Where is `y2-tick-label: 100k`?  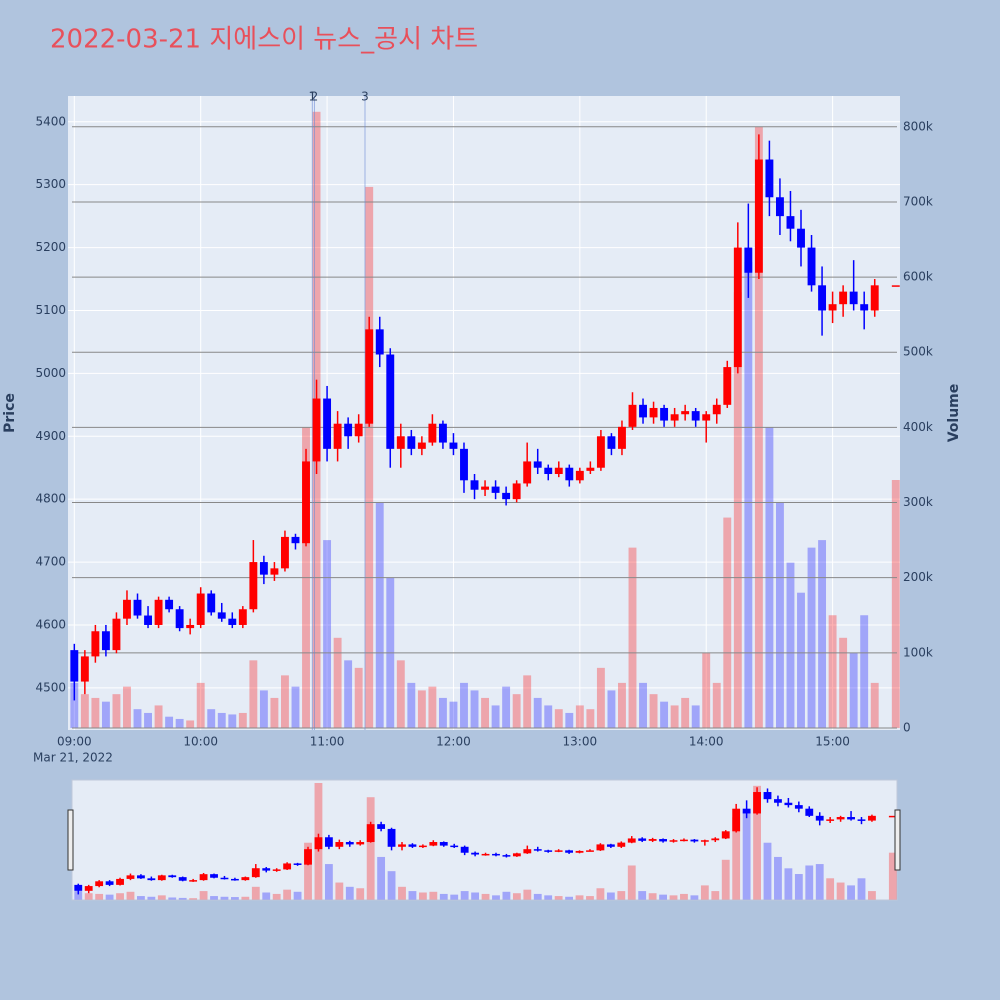 y2-tick-label: 100k is located at coordinates (918, 652).